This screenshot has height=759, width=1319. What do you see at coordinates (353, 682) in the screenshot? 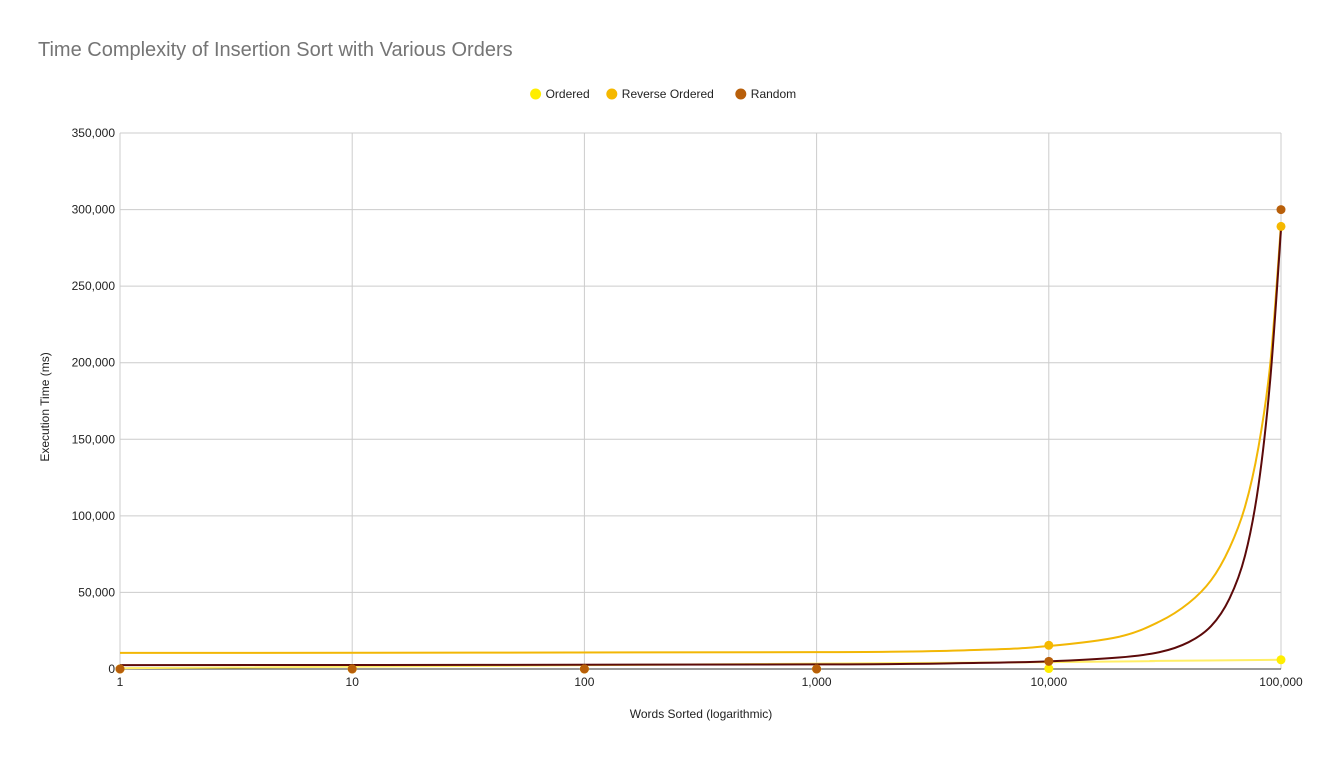
I see `x-tick-label: 10` at bounding box center [353, 682].